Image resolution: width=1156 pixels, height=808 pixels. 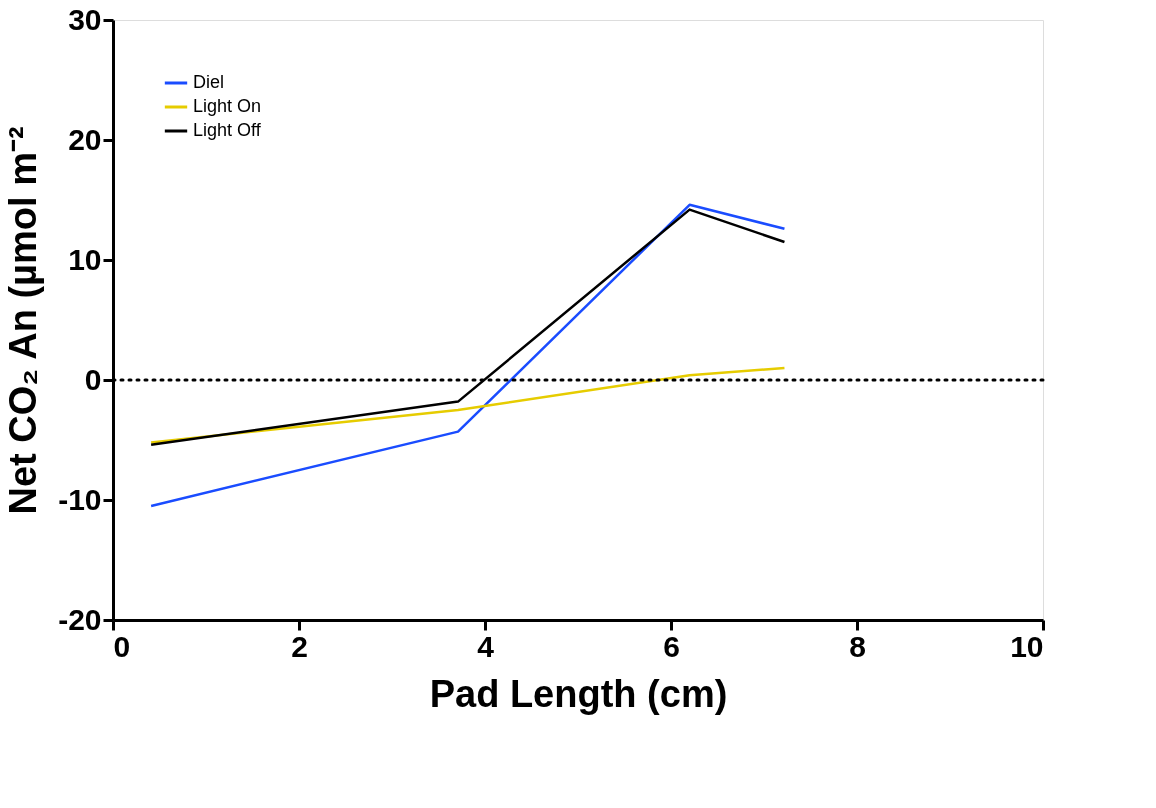 I want to click on y-tick-label: -20, so click(x=80, y=619).